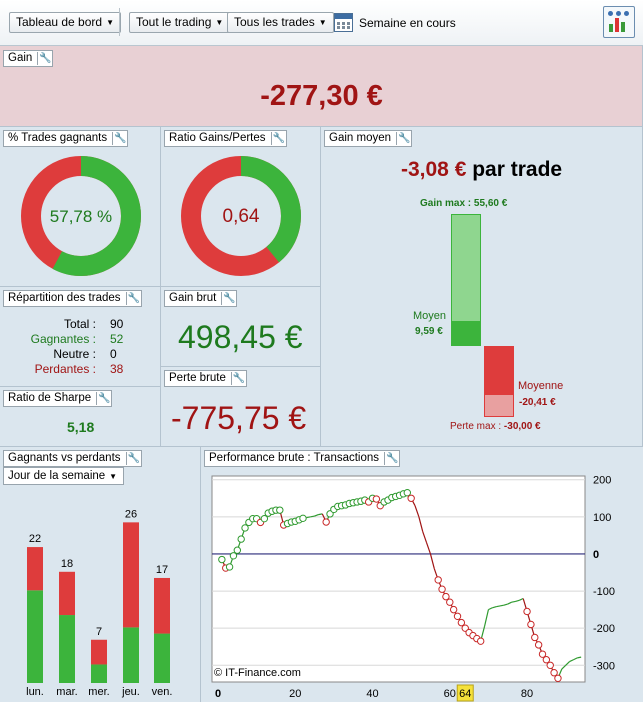 This screenshot has height=702, width=643. Describe the element at coordinates (596, 555) in the screenshot. I see `y-tick-label: 0` at that location.